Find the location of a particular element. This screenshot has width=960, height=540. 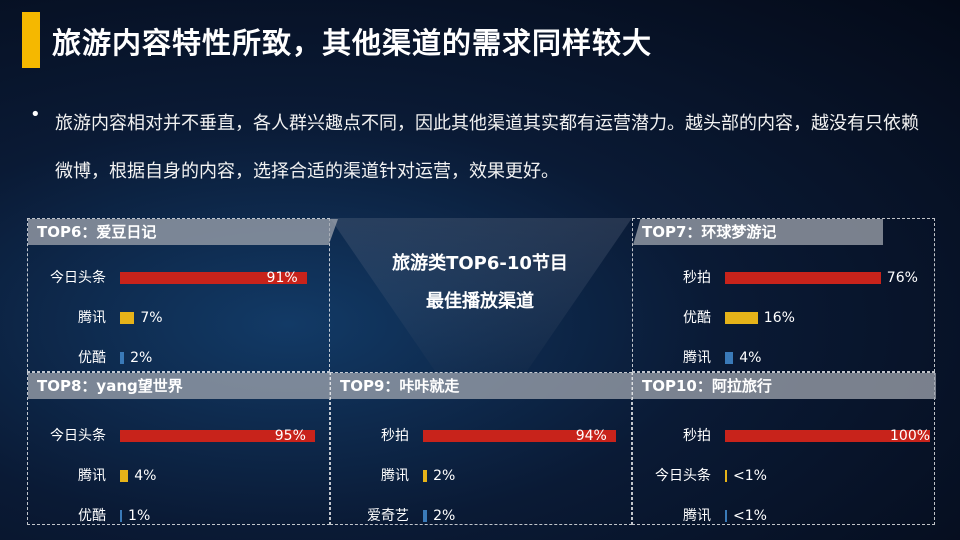

channel-panel: TOP6：爱豆日记 今日头条 91% 腾讯 7% 优酷 2% is located at coordinates (182, 295).